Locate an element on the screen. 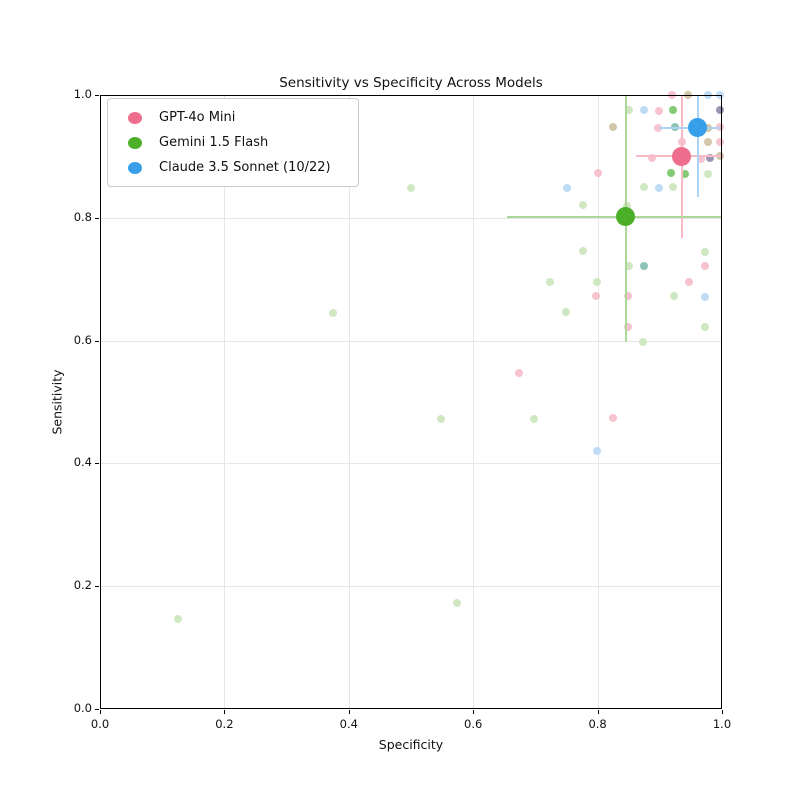 This screenshot has width=800, height=800. legend-label: Claude 3.5 Sonnet (10/22) is located at coordinates (245, 167).